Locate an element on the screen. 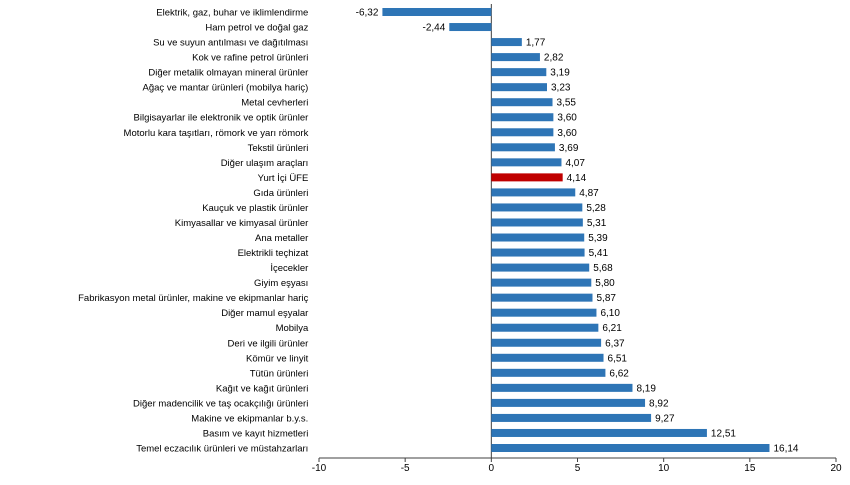  data-label: 5,87 is located at coordinates (606, 298).